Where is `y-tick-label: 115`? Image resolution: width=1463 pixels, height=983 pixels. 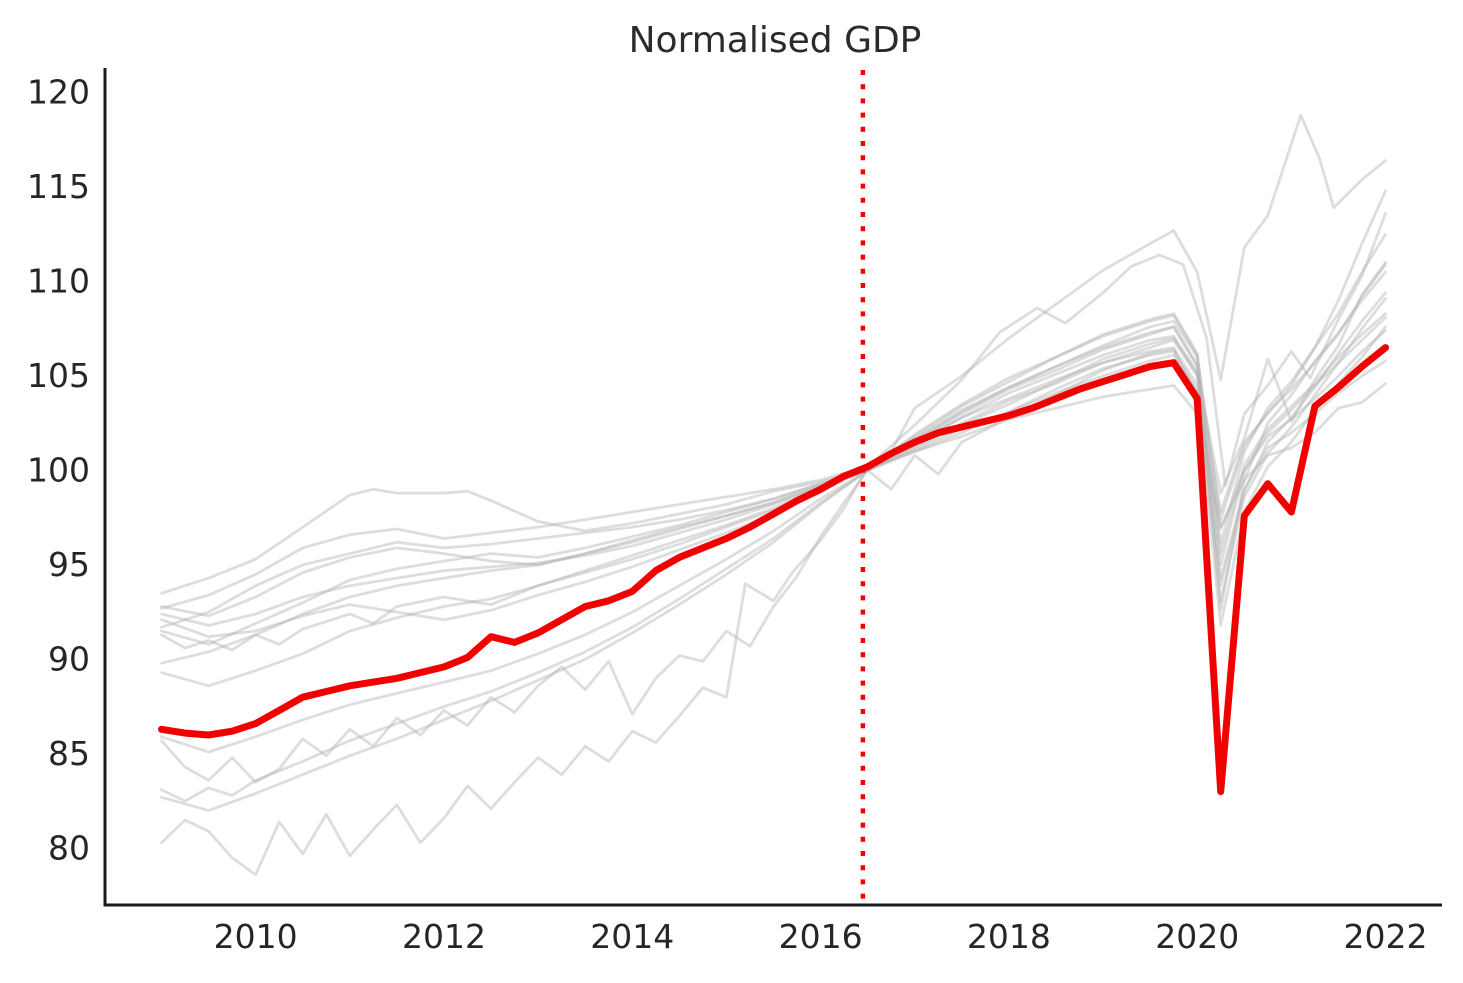 y-tick-label: 115 is located at coordinates (58, 186).